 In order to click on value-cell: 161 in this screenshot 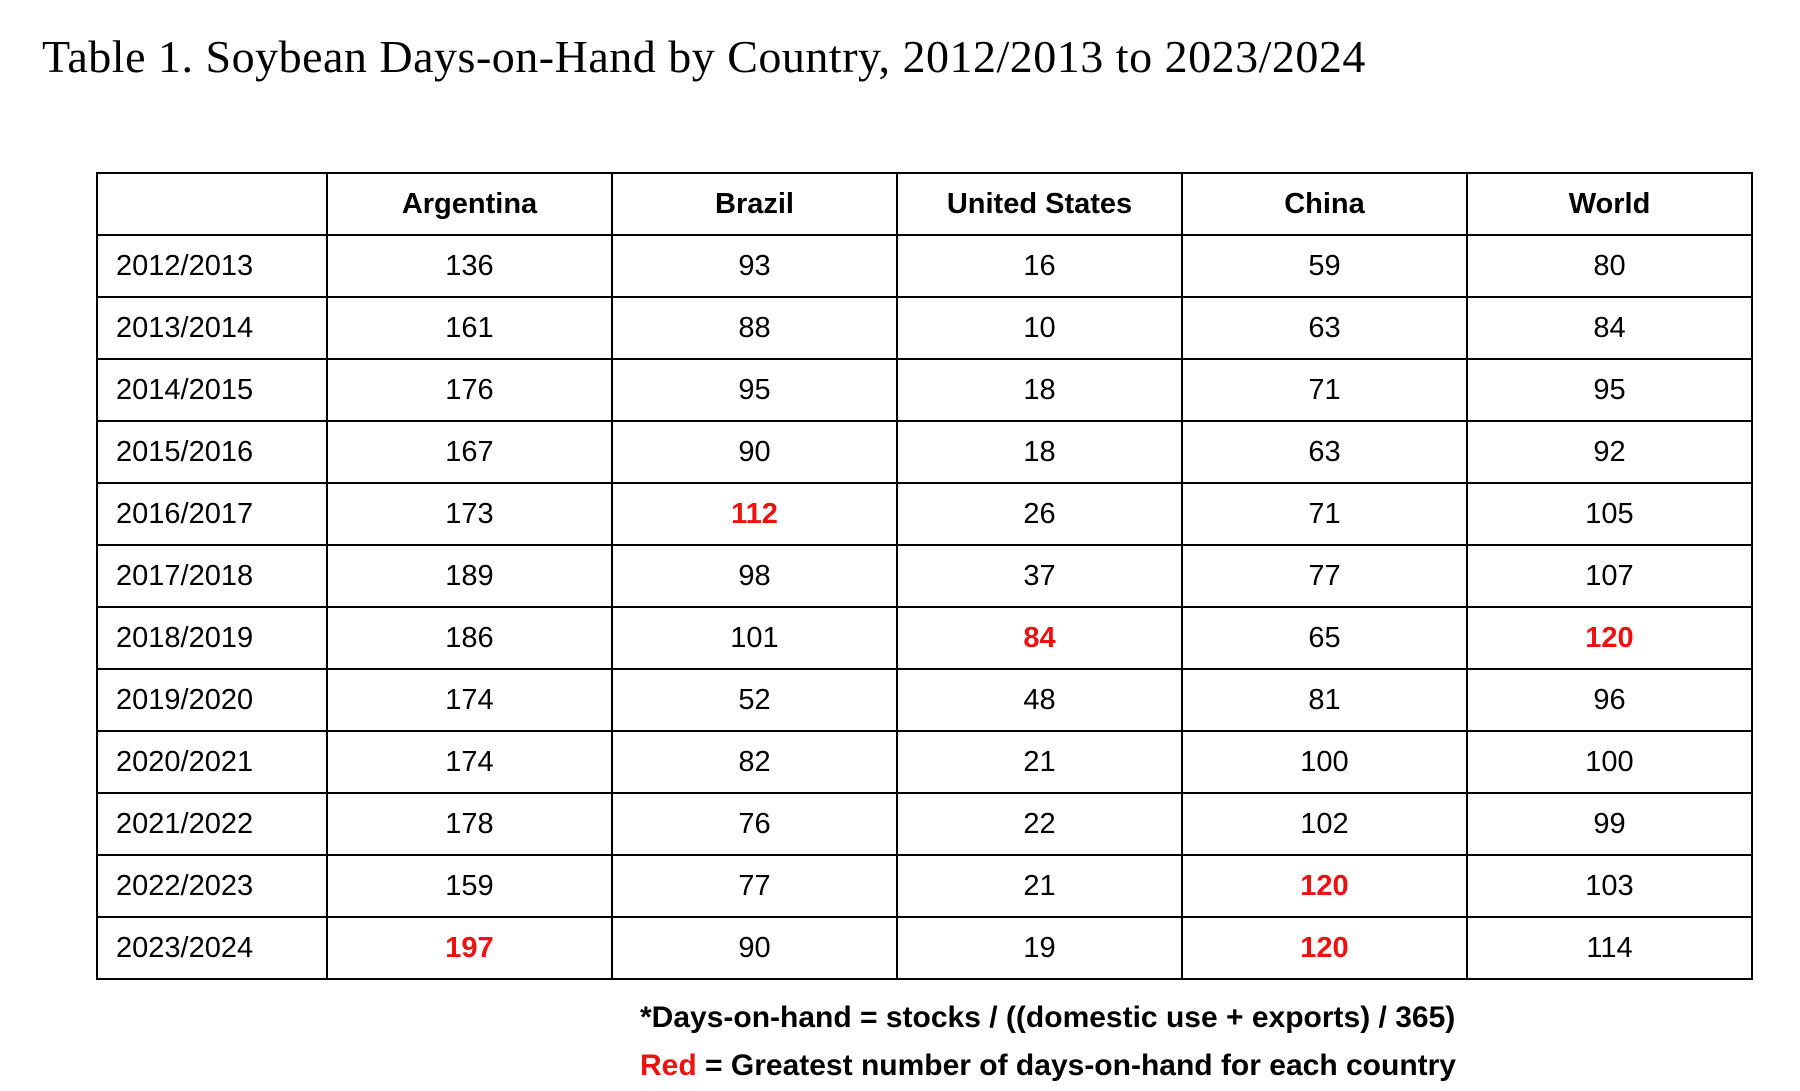, I will do `click(469, 328)`.